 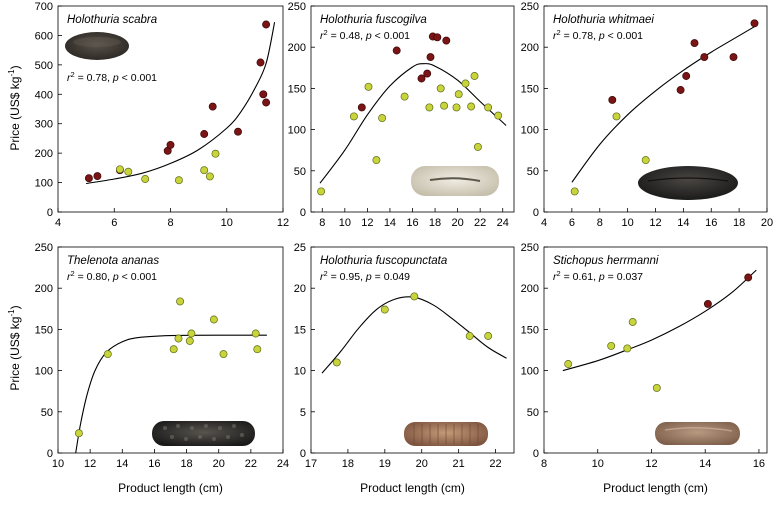 What do you see at coordinates (44, 95) in the screenshot?
I see `y-tick-label: 400` at bounding box center [44, 95].